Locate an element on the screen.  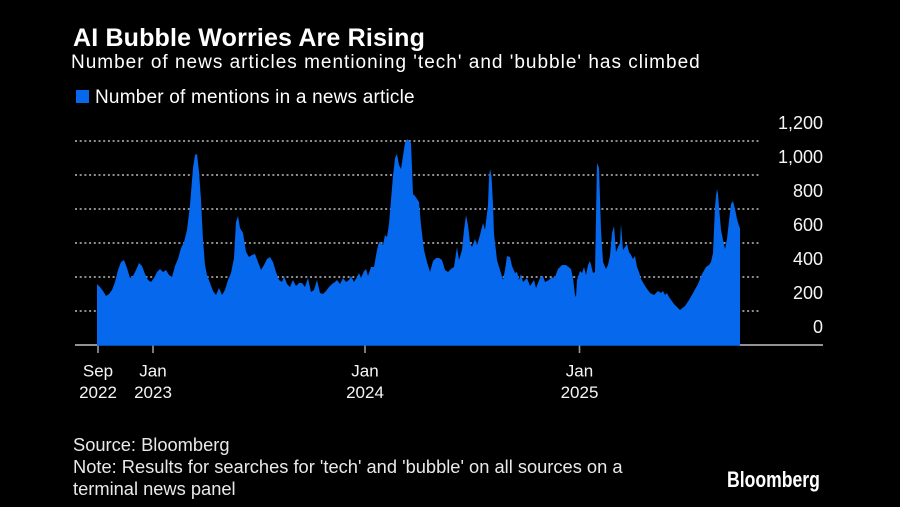
svg-text: 1,000 is located at coordinates (800, 157).